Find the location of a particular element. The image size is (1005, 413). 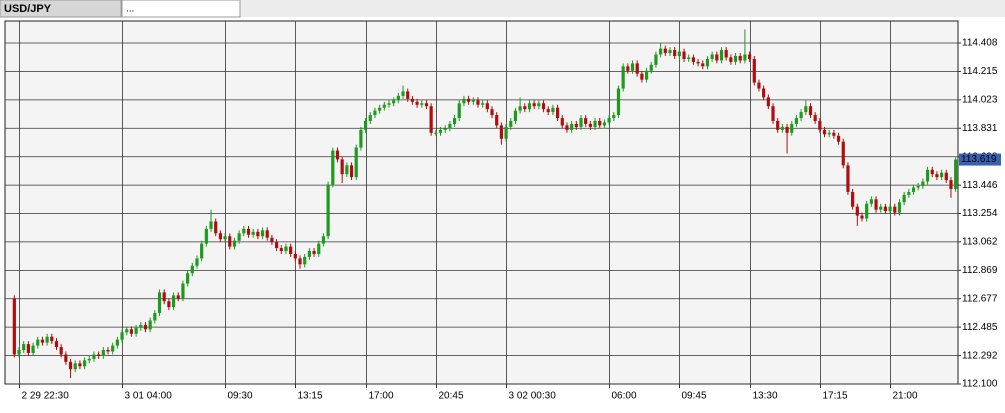

tab-bar is located at coordinates (502, 8).